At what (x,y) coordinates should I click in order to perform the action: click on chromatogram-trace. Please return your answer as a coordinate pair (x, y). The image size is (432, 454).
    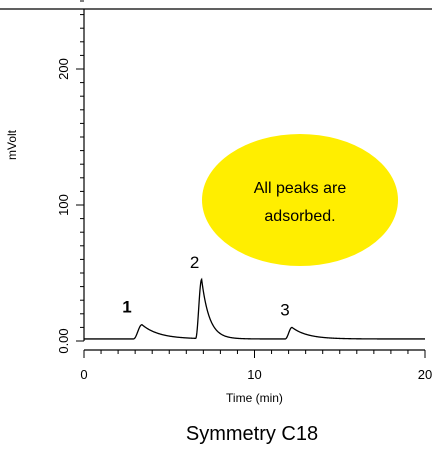
    Looking at the image, I should click on (254, 308).